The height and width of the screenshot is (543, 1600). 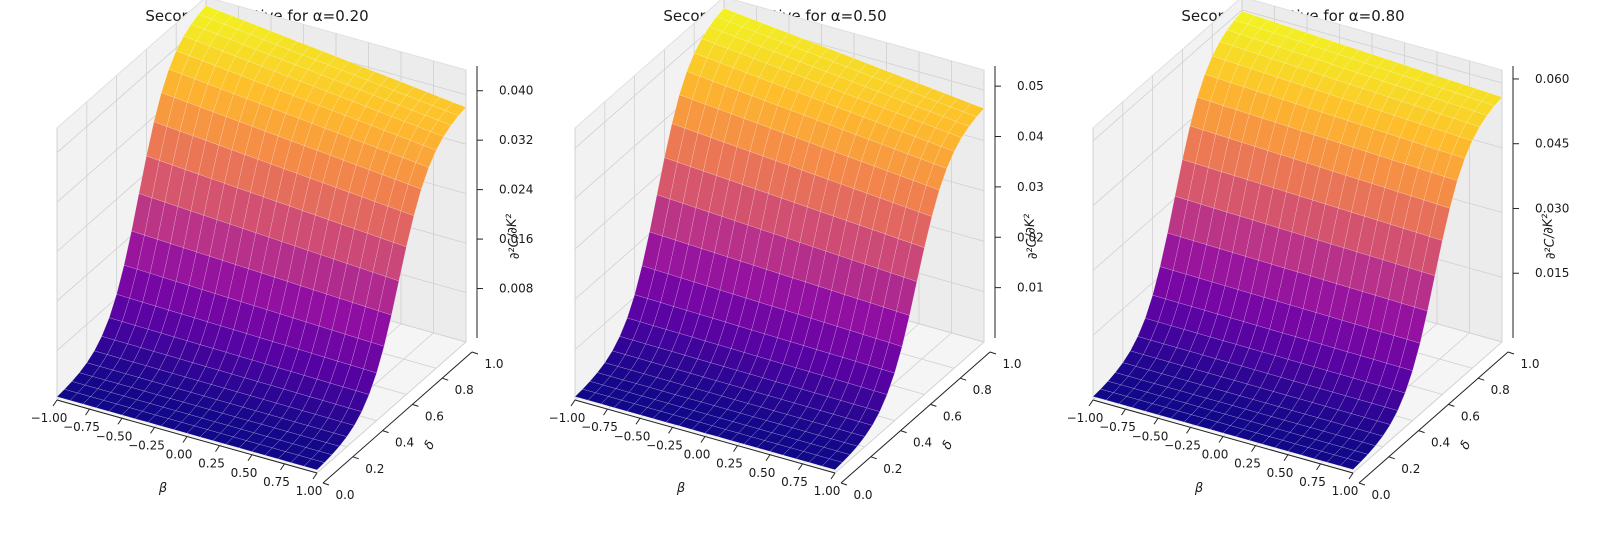 What do you see at coordinates (516, 140) in the screenshot?
I see `z-tick-label: 0.032` at bounding box center [516, 140].